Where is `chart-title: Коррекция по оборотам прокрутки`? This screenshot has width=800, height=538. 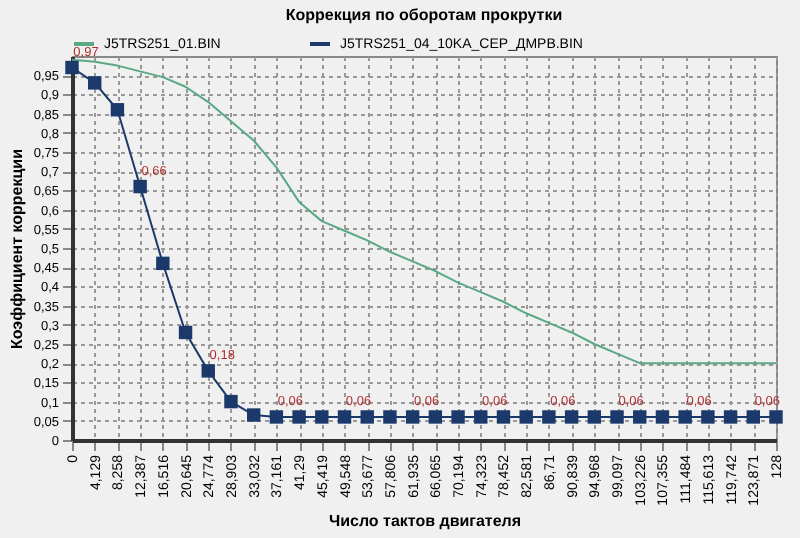
chart-title: Коррекция по оборотам прокрутки is located at coordinates (424, 15).